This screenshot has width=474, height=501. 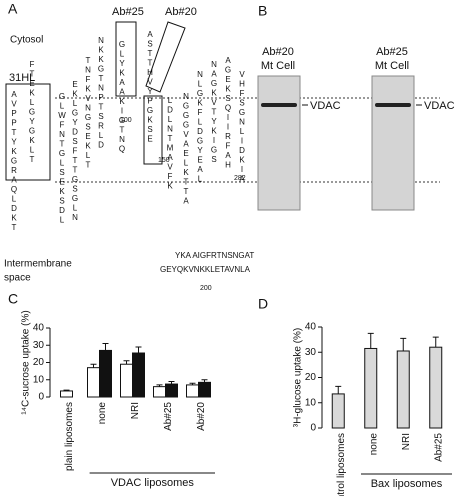 What do you see at coordinates (17, 278) in the screenshot?
I see `intermembrane-label: space` at bounding box center [17, 278].